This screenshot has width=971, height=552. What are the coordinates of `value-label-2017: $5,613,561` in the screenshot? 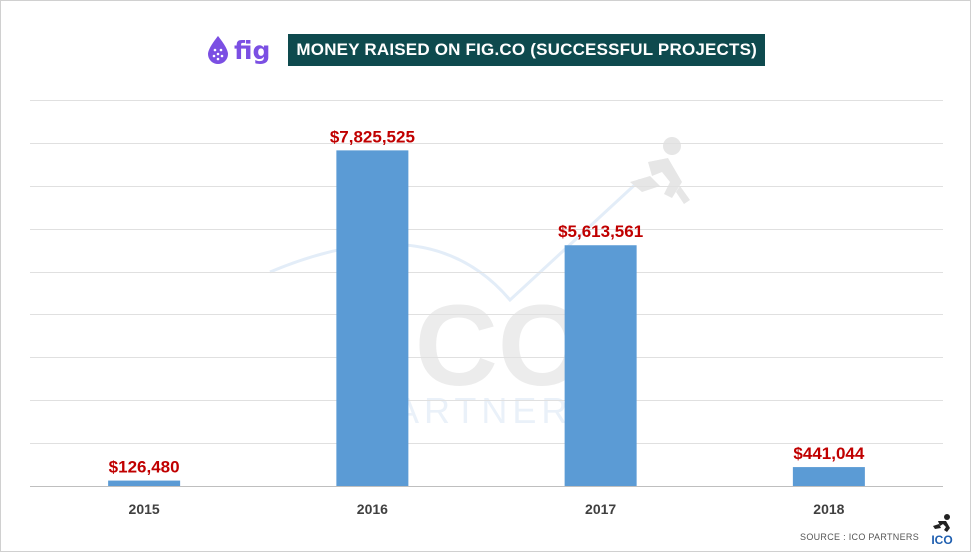 It's located at (600, 231).